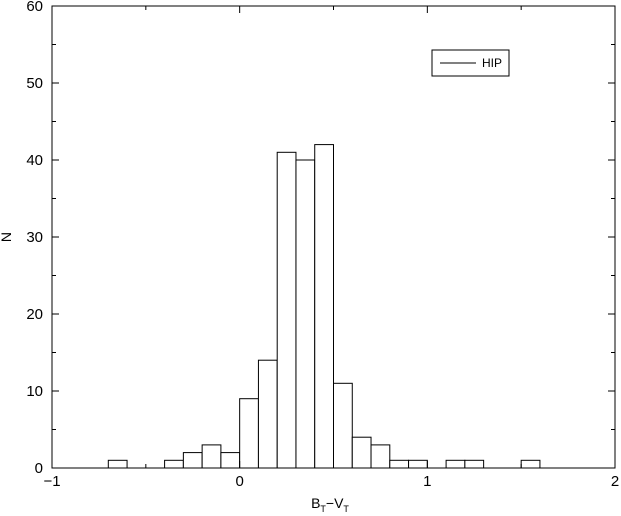 The width and height of the screenshot is (621, 516). I want to click on x-axis-title-mid: −V, so click(335, 503).